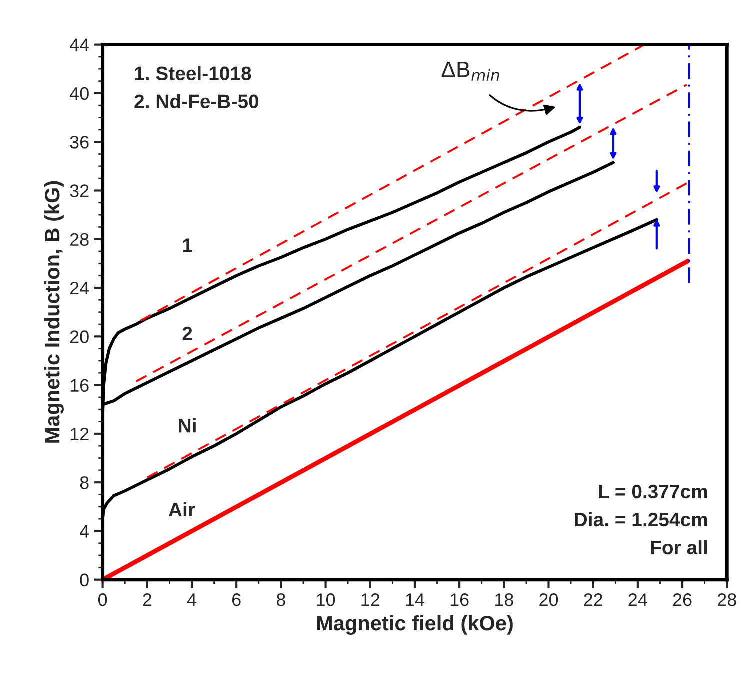  I want to click on x-tick-label: 14, so click(415, 600).